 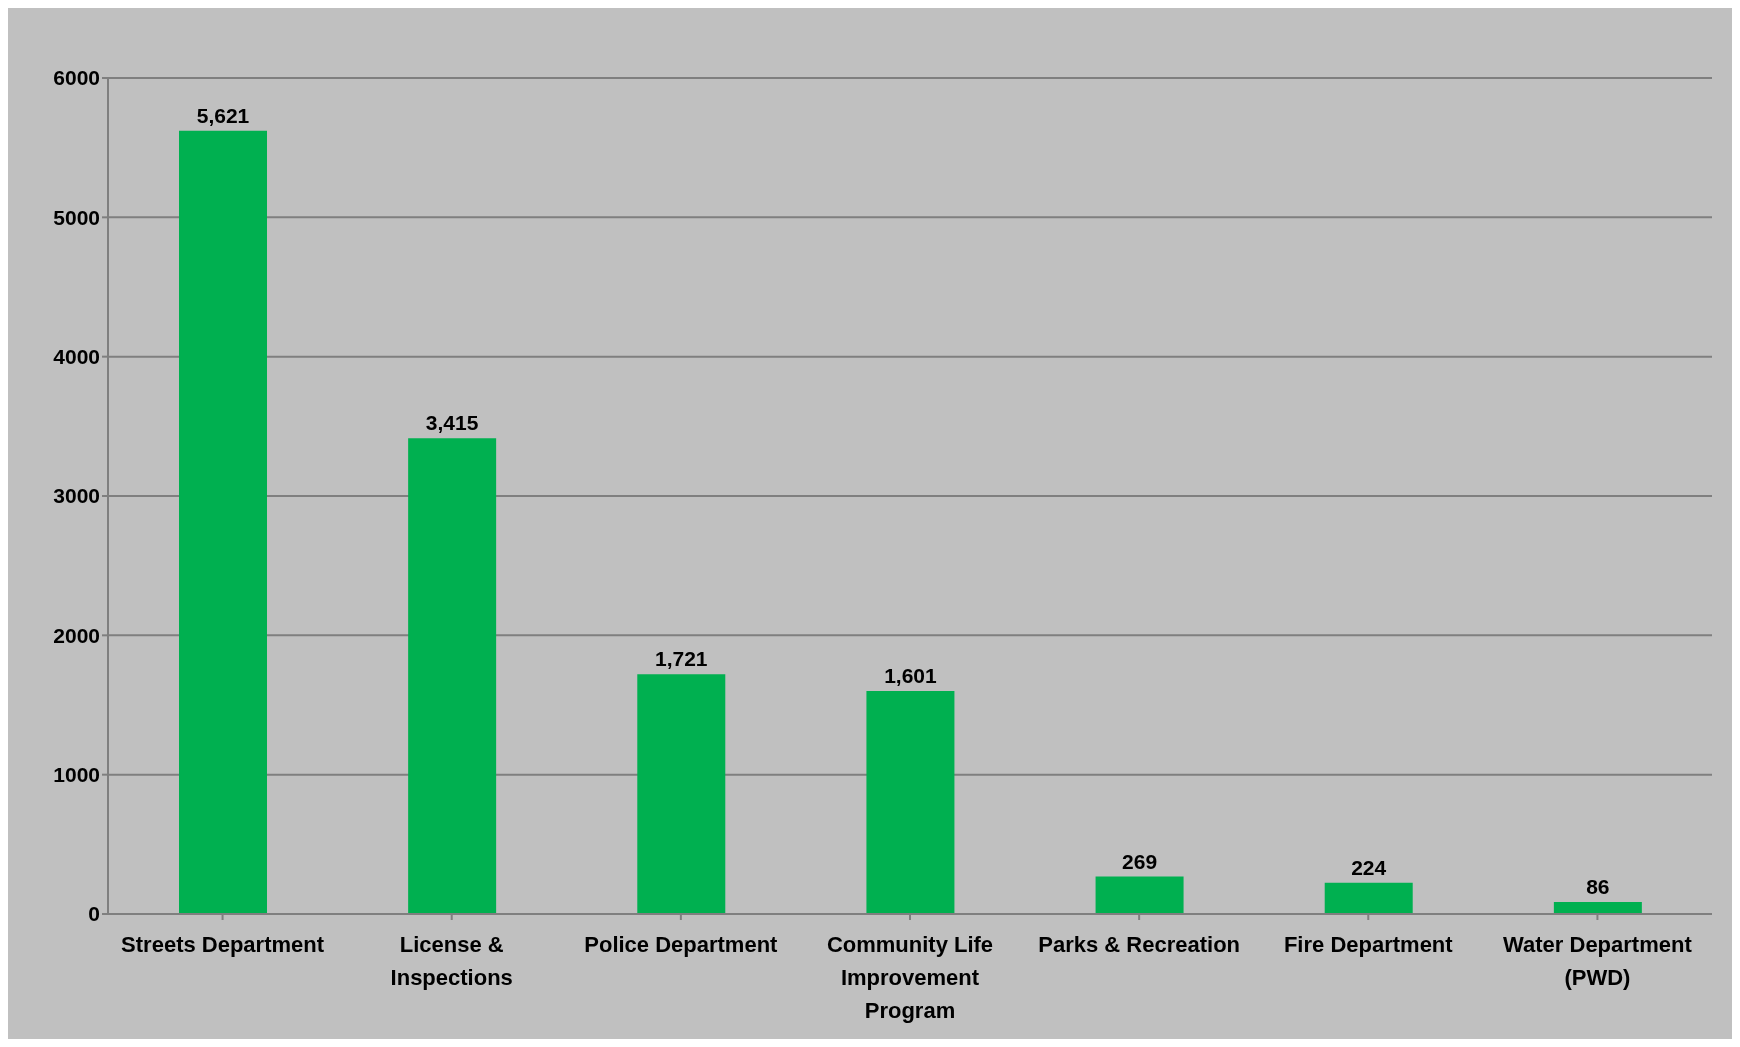 I want to click on data-label: 269, so click(x=1140, y=861).